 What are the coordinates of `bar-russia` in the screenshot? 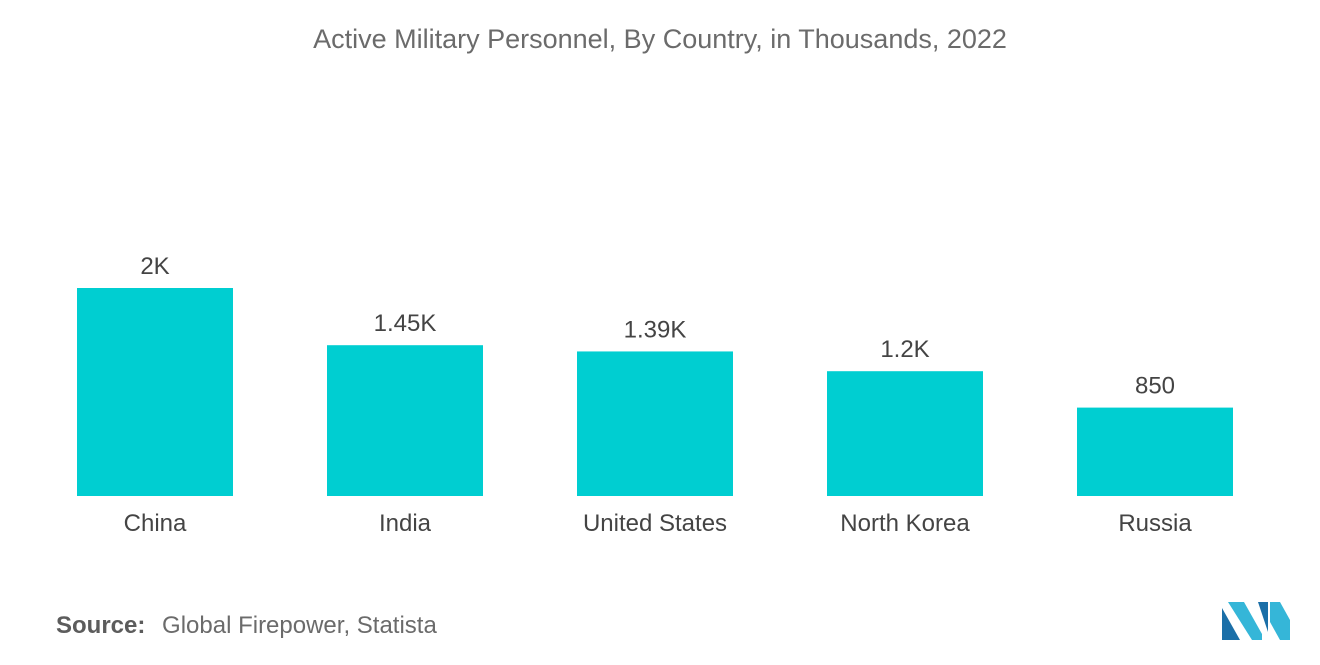 It's located at (1155, 451).